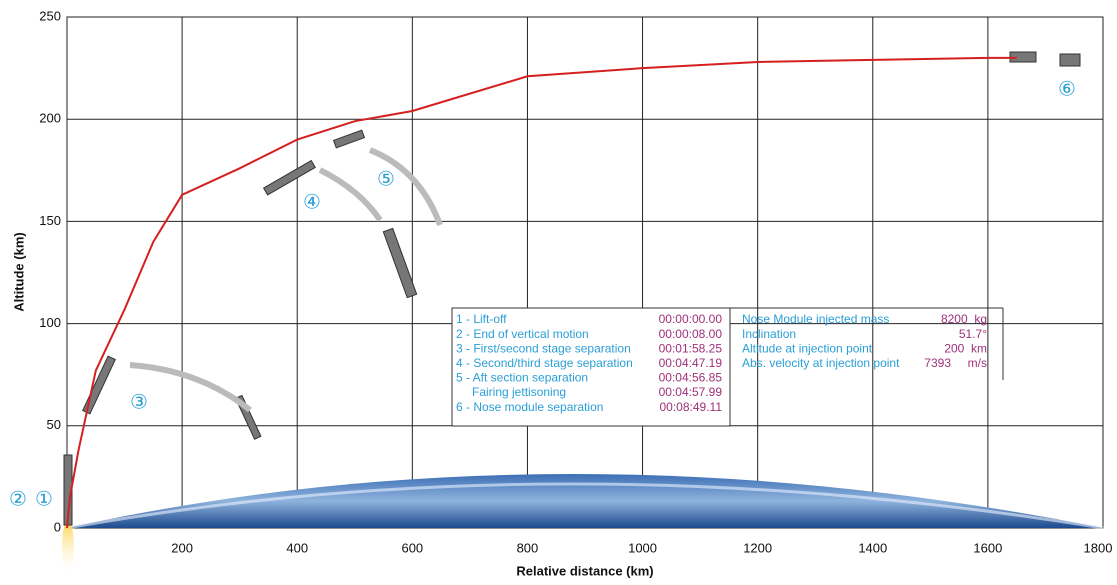 The height and width of the screenshot is (585, 1117). What do you see at coordinates (964, 319) in the screenshot?
I see `parameter-value: 8200 kg` at bounding box center [964, 319].